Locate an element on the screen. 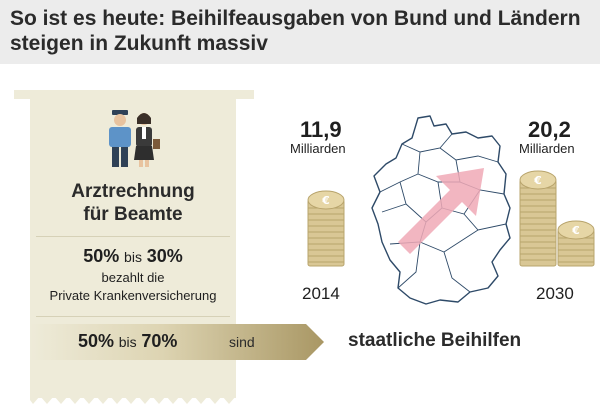  unit-2030: Milliarden is located at coordinates (547, 148).